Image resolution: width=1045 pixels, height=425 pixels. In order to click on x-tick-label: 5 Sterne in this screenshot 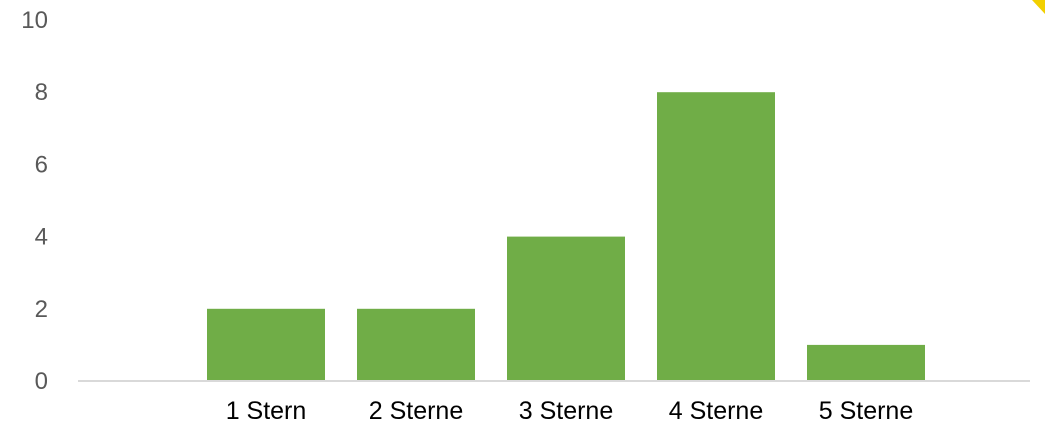, I will do `click(866, 411)`.